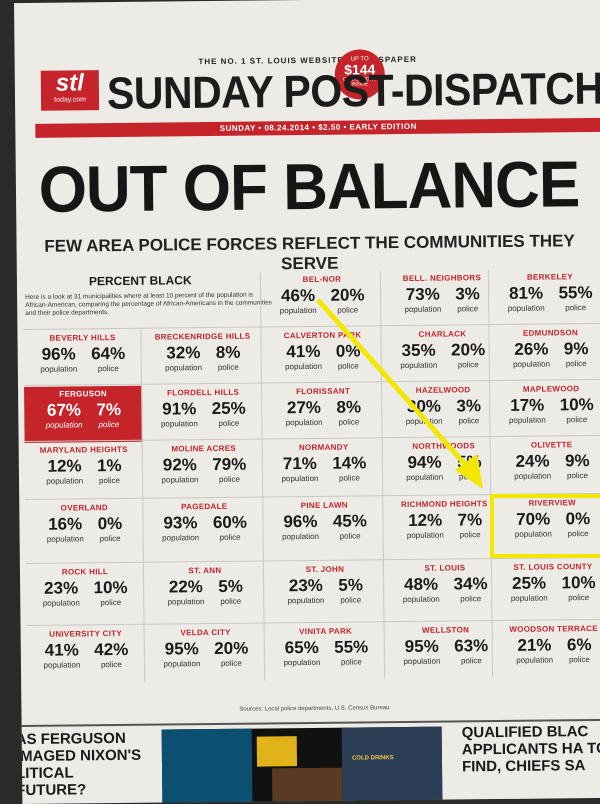  What do you see at coordinates (394, 385) in the screenshot?
I see `arrow-shaft` at bounding box center [394, 385].